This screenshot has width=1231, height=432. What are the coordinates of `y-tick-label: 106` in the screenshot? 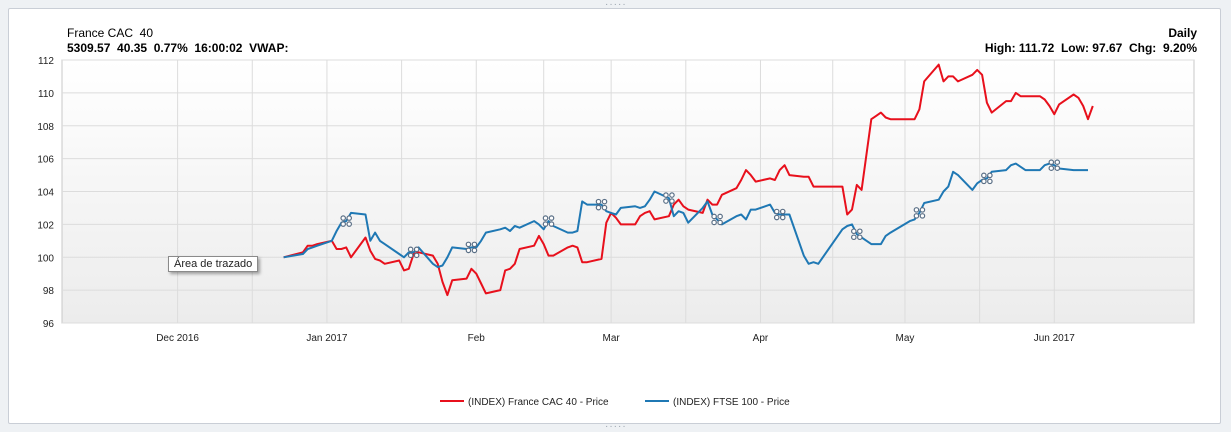 It's located at (45, 160).